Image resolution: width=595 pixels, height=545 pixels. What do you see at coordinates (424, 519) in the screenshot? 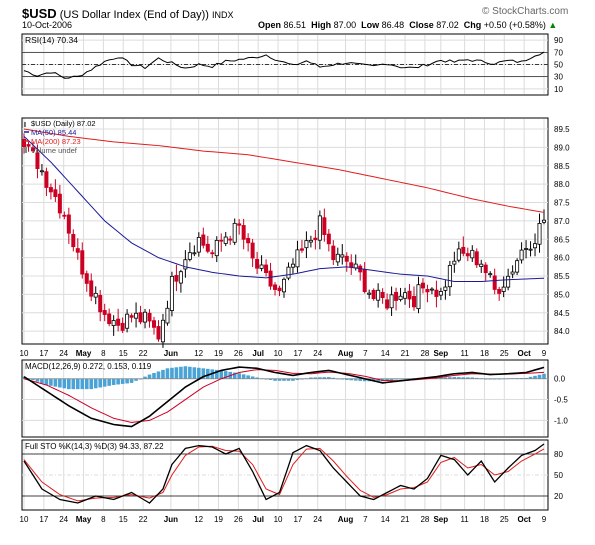
I see `xaxis-label-bottom: 28` at bounding box center [424, 519].